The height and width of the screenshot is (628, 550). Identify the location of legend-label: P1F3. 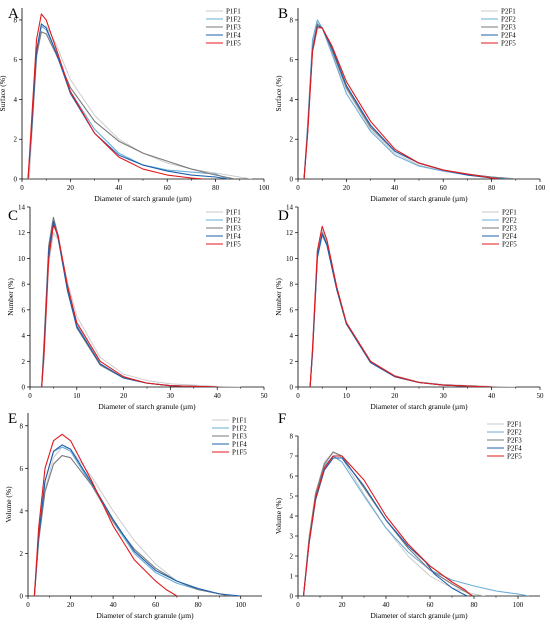
(239, 436).